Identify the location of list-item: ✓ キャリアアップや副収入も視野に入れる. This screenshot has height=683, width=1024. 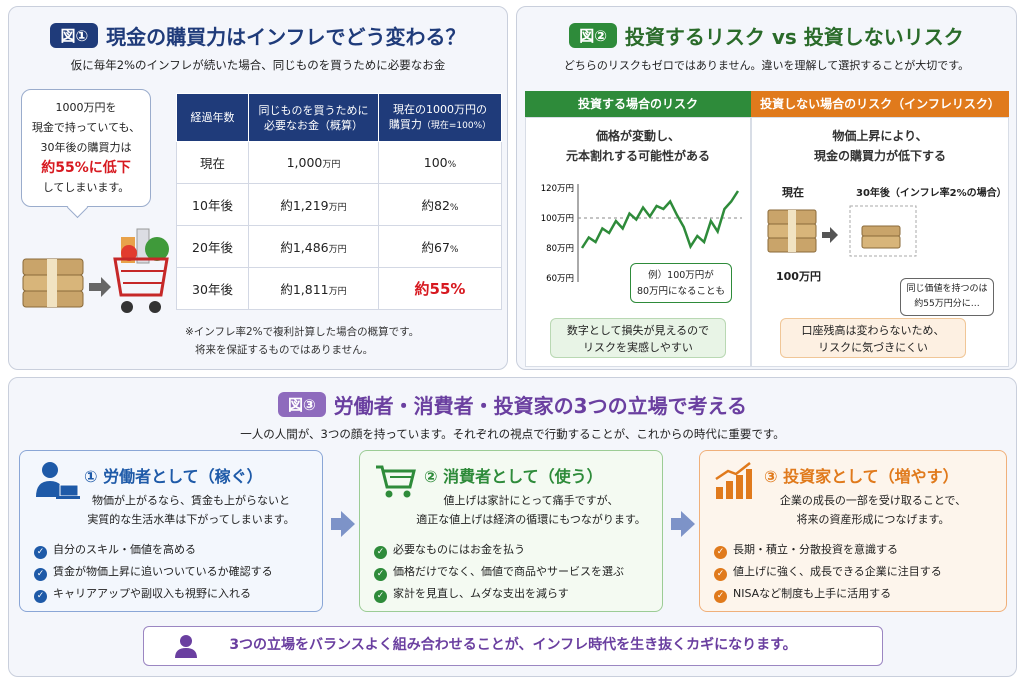
(153, 594).